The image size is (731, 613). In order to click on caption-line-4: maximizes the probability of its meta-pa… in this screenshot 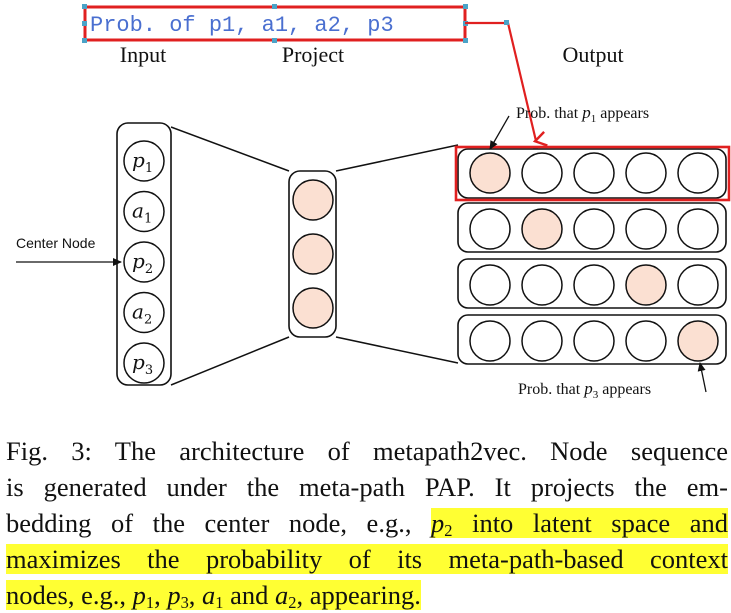, I will do `click(367, 559)`.